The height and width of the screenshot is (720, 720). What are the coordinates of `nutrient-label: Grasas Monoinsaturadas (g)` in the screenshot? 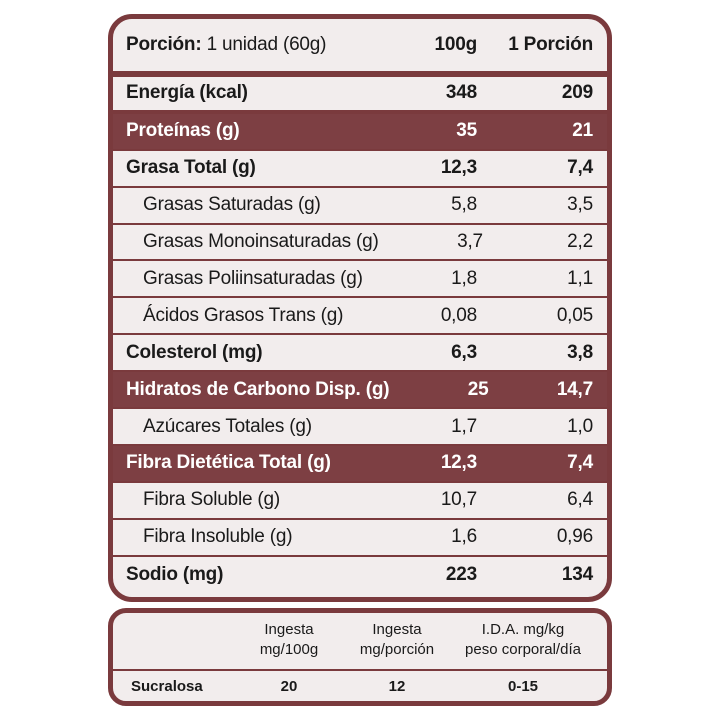 It's located at (261, 242).